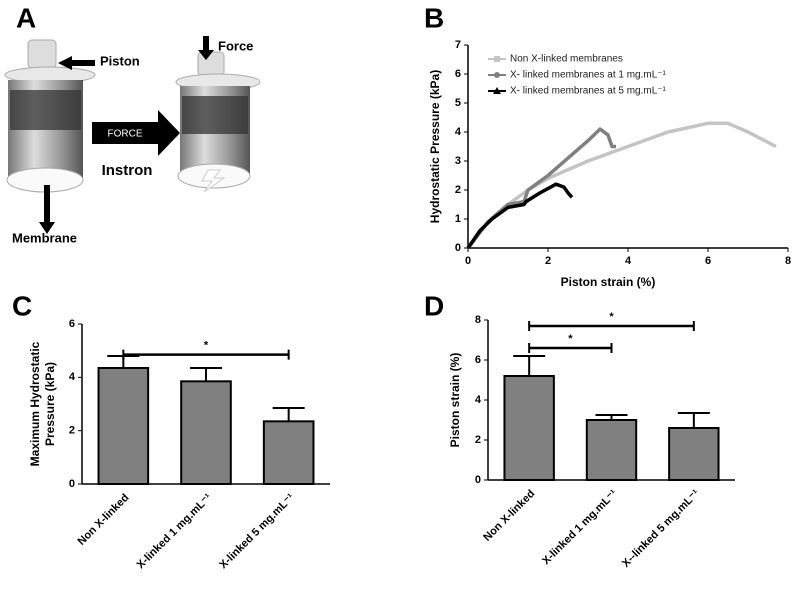 The image size is (800, 596). I want to click on y-tick-label: 3, so click(458, 161).